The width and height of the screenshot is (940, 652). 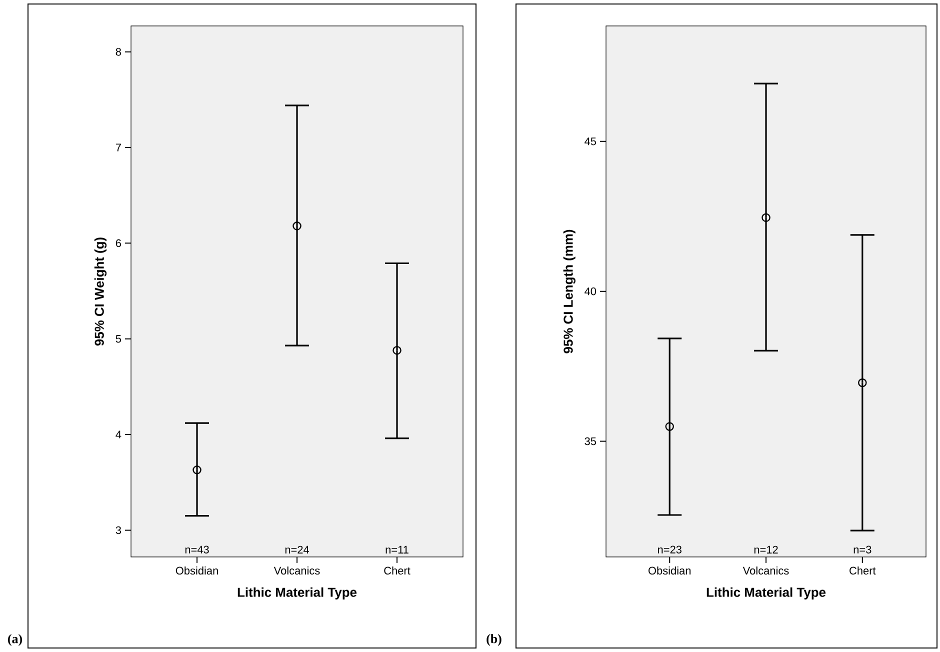 What do you see at coordinates (569, 292) in the screenshot?
I see `y-axis-title: 95% CI Length (mm)` at bounding box center [569, 292].